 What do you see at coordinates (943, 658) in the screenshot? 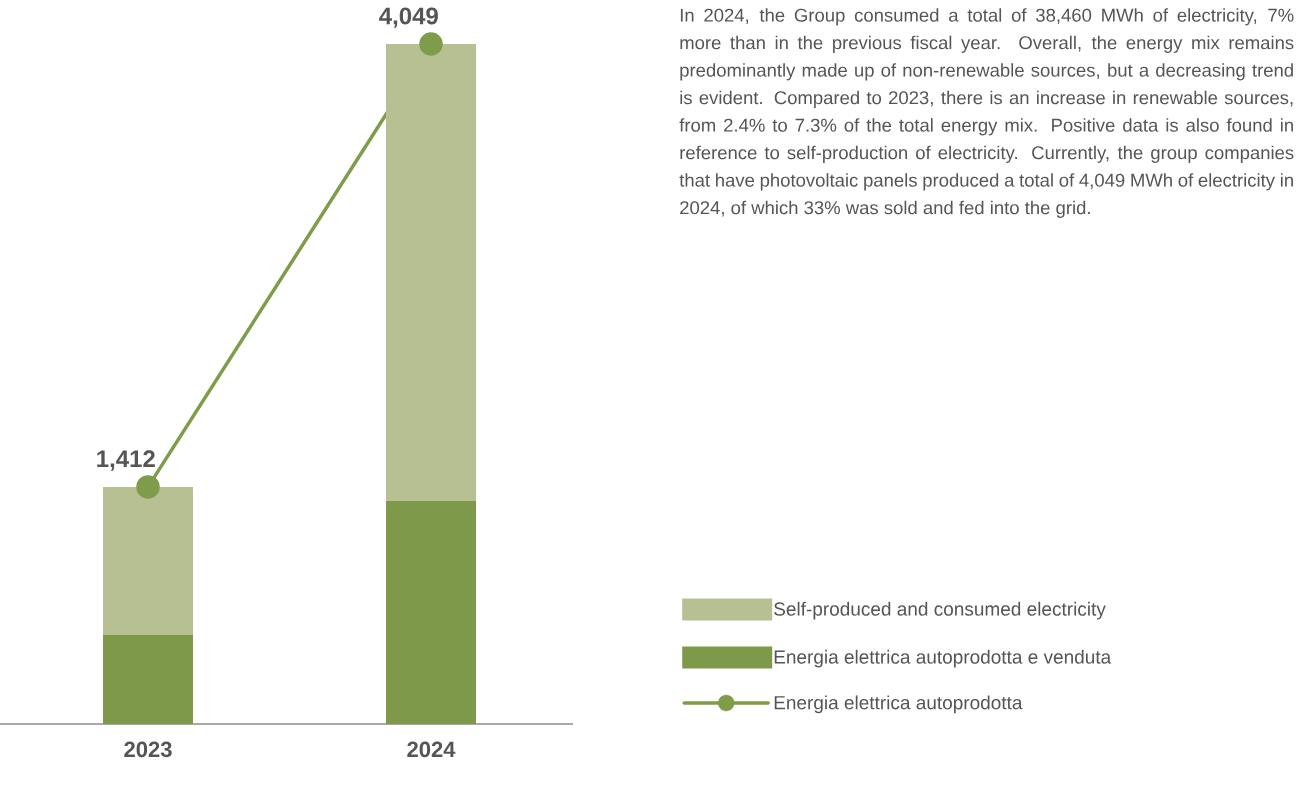
I see `legend-label: Energia elettrica autoprodotta e venduta` at bounding box center [943, 658].